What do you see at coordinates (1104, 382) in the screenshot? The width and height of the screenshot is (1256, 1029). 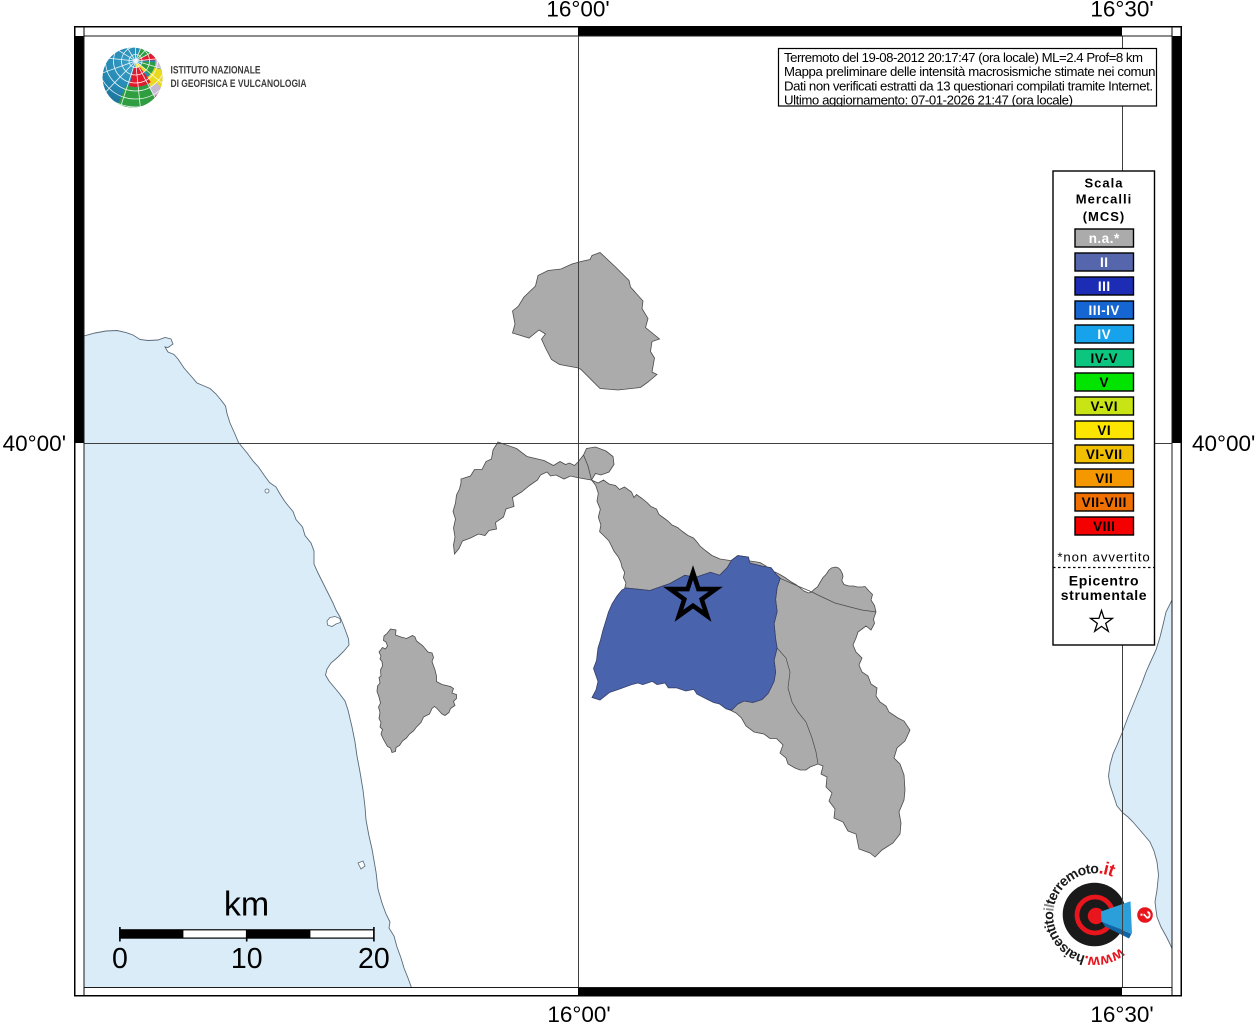 I see `svg-text: V` at bounding box center [1104, 382].